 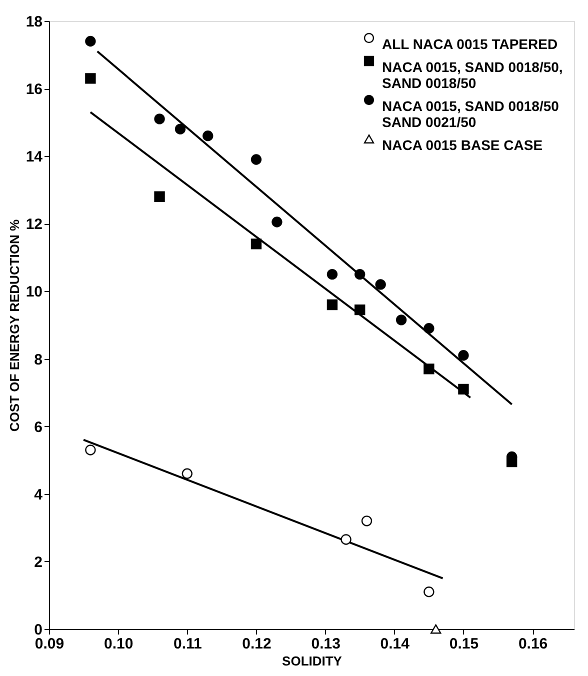 I want to click on legend-label: NACA 0015, SAND 0018/50, SAND 0018/50, so click(x=472, y=75).